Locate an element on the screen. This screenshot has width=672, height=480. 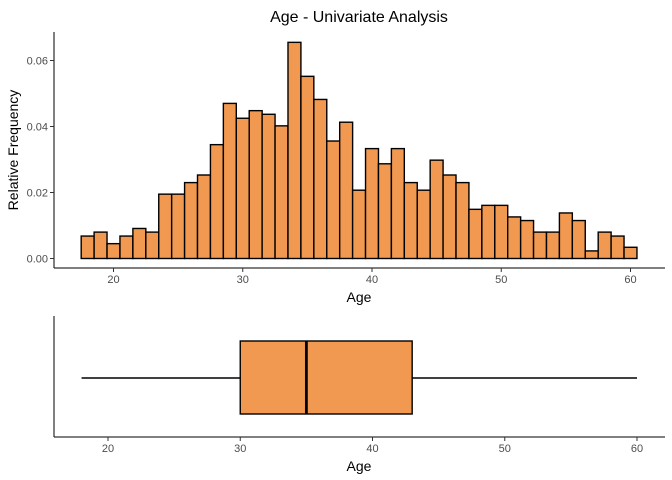
boxplot-x-ticks: 20 30 40 50 60 is located at coordinates (372, 446).